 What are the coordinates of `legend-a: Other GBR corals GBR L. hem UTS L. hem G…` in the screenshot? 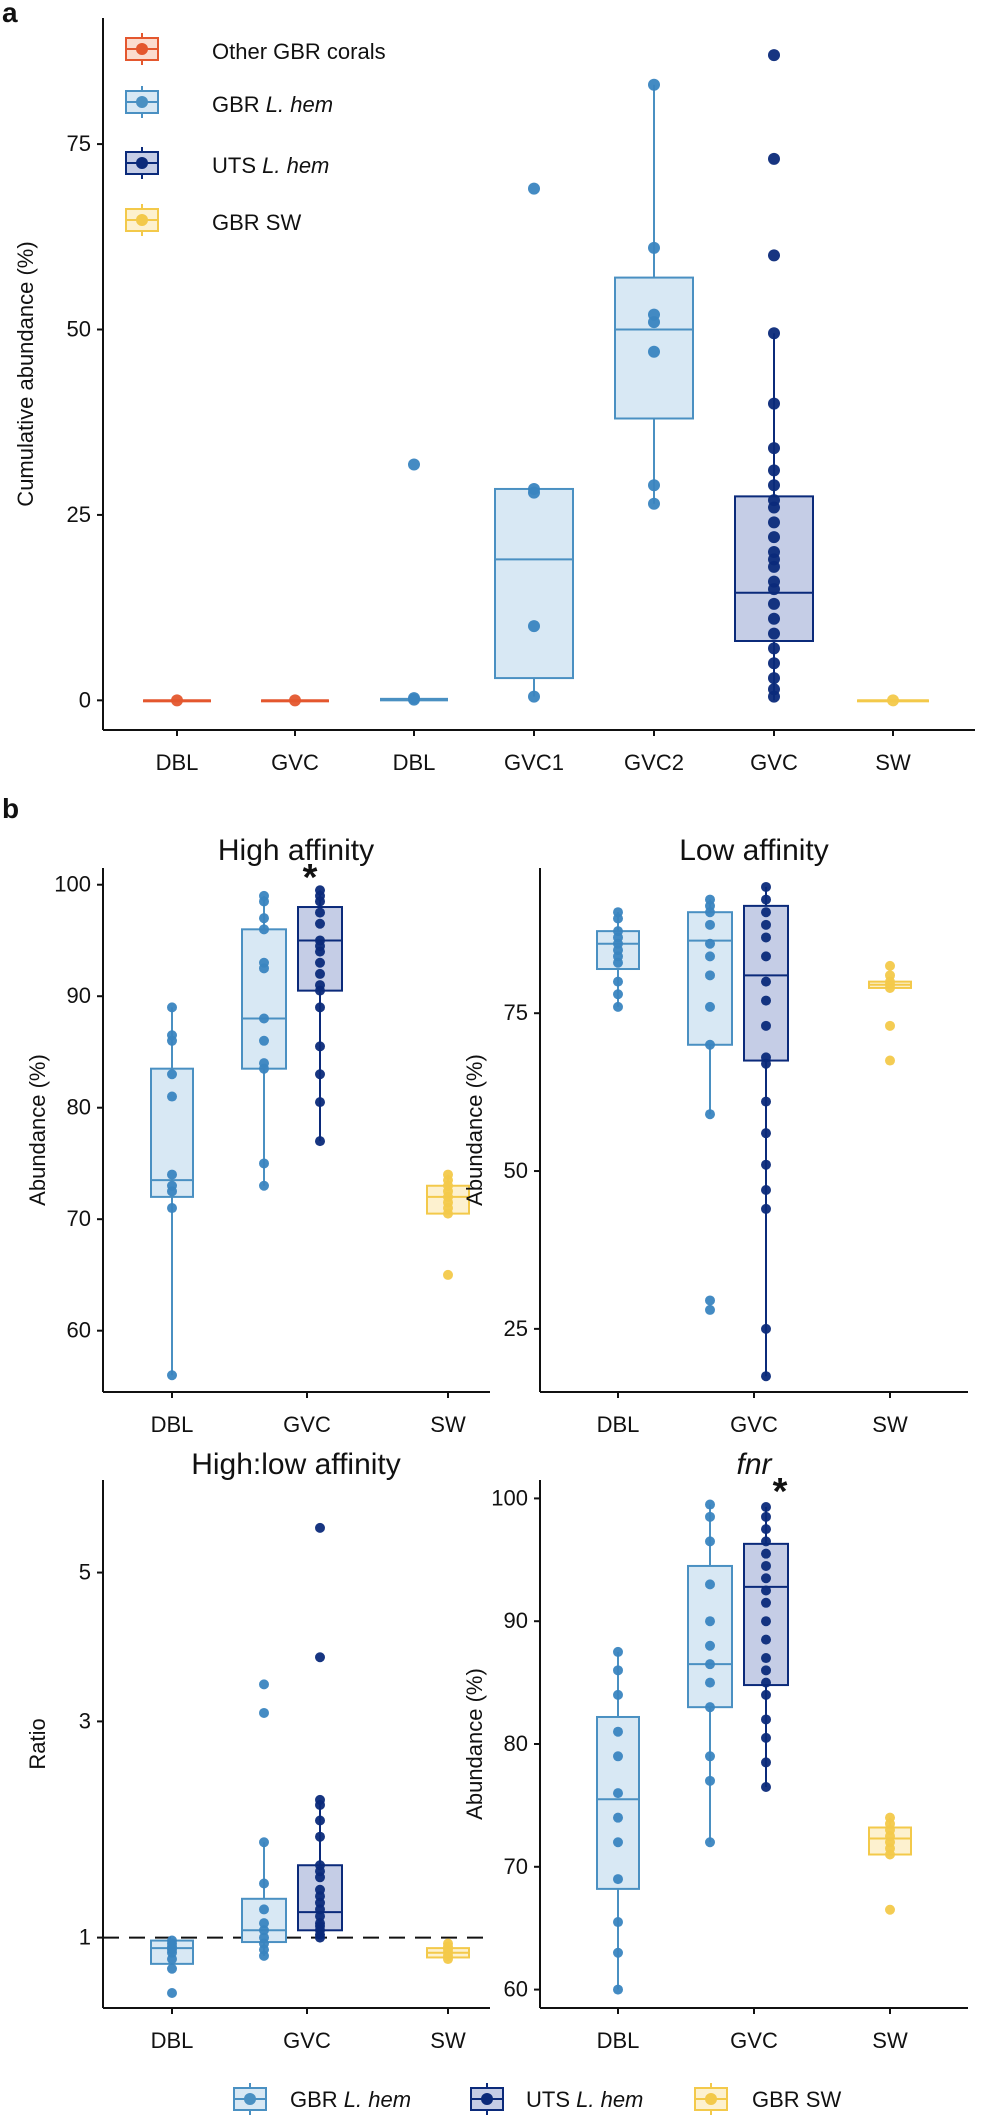 It's located at (255, 134).